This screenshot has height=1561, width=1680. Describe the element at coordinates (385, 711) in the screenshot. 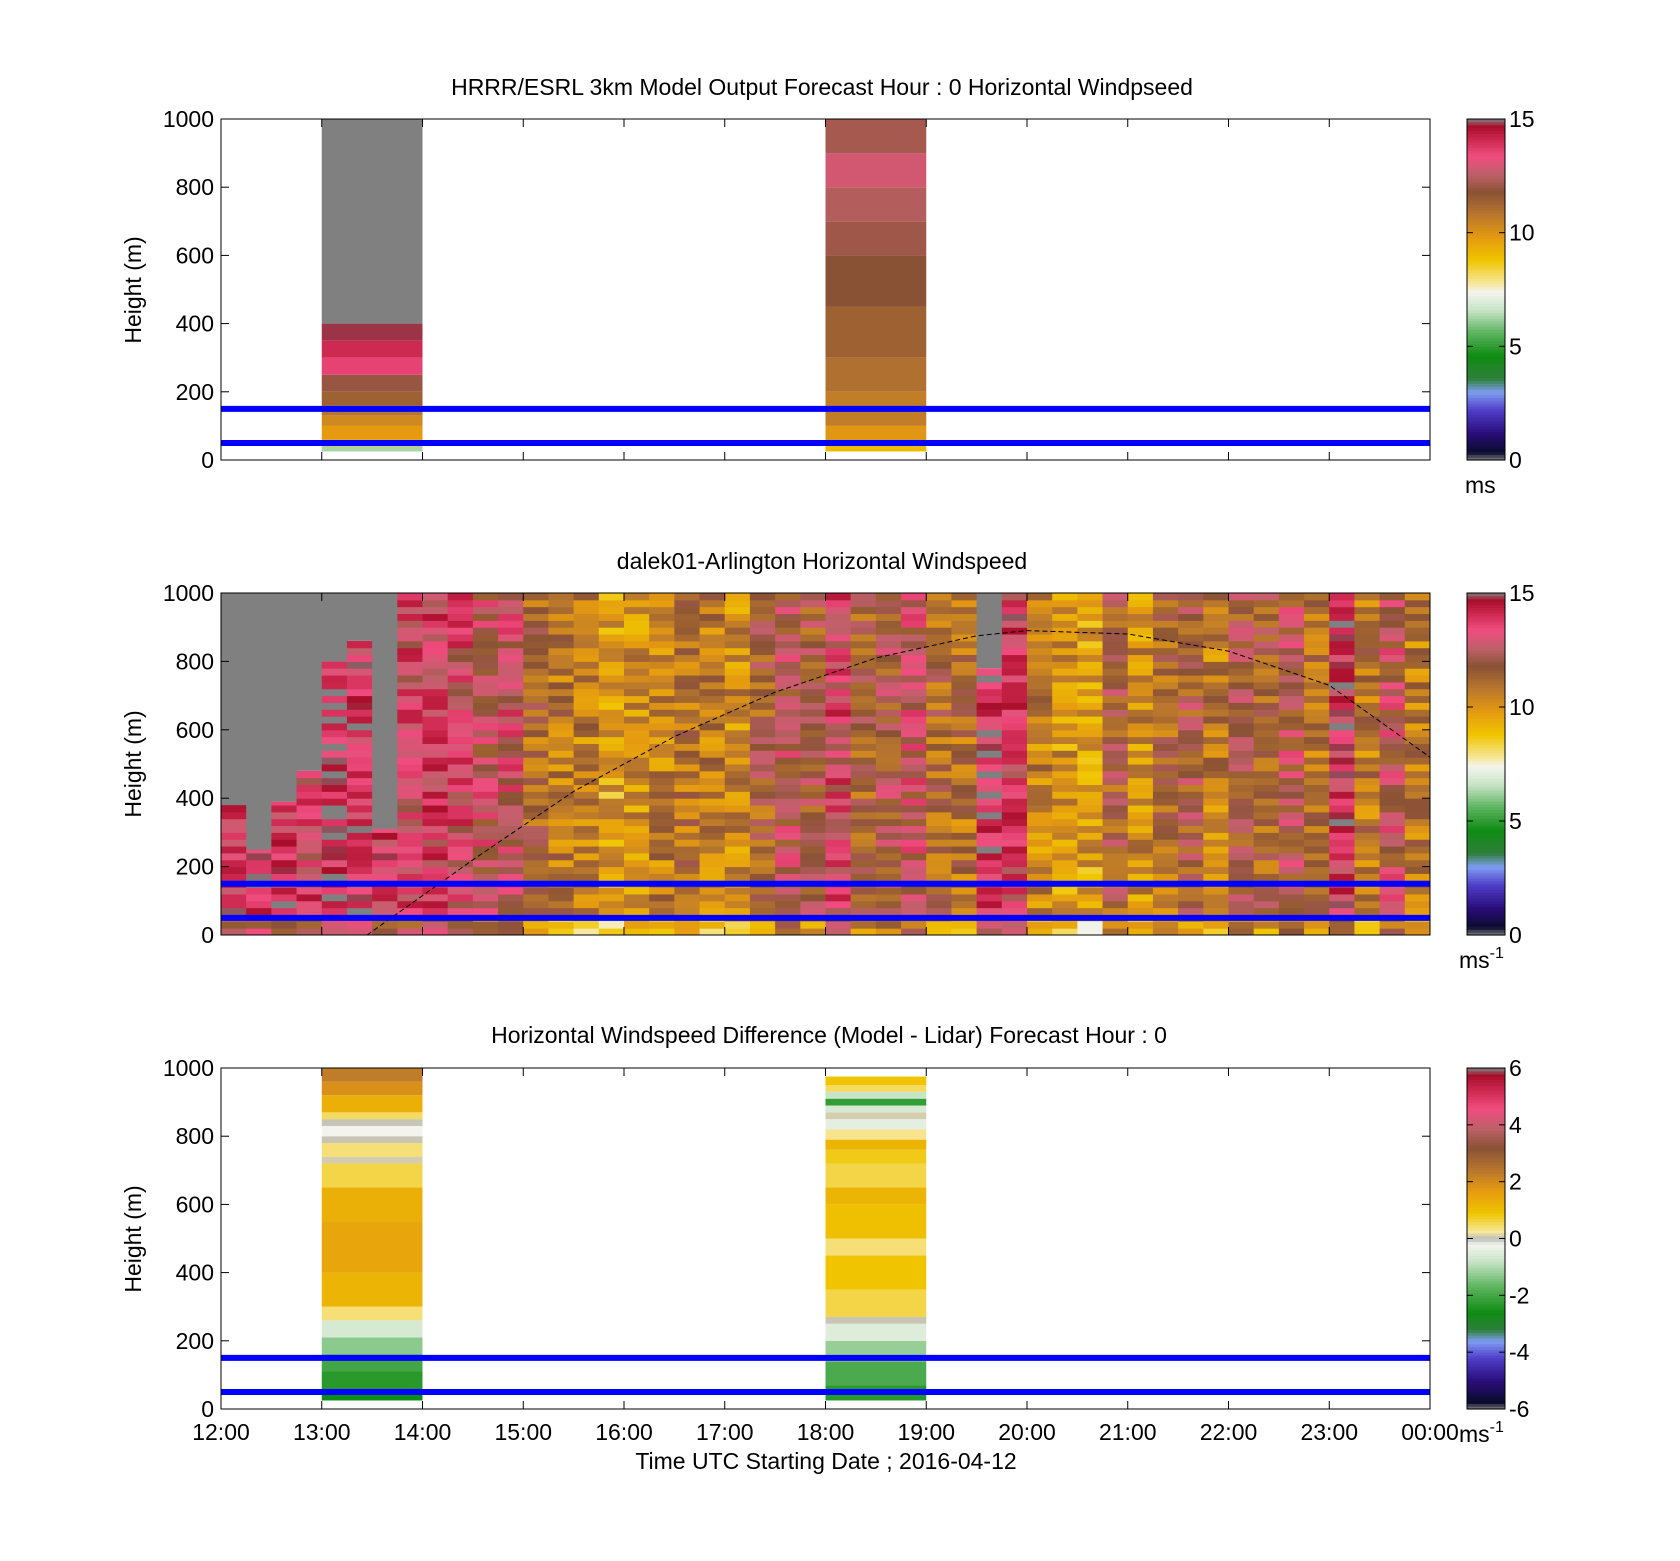

I see `heatmap-cell-missing` at that location.